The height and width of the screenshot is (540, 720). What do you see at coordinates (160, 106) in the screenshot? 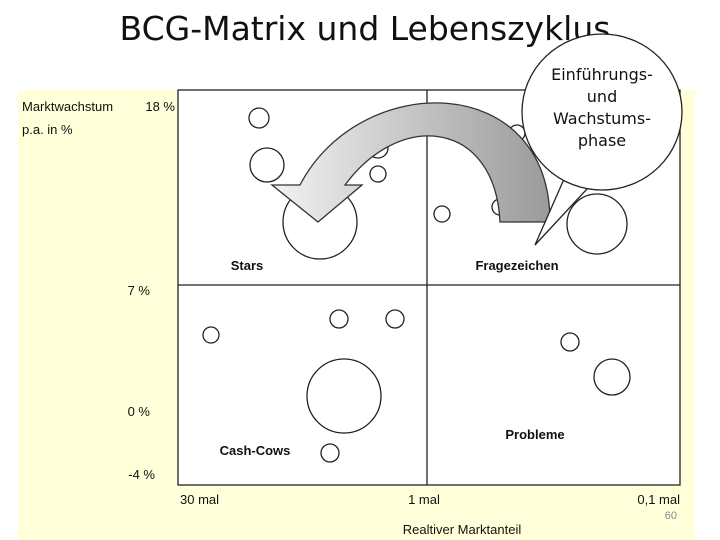
I see `y-tick-label: 18 %` at bounding box center [160, 106].